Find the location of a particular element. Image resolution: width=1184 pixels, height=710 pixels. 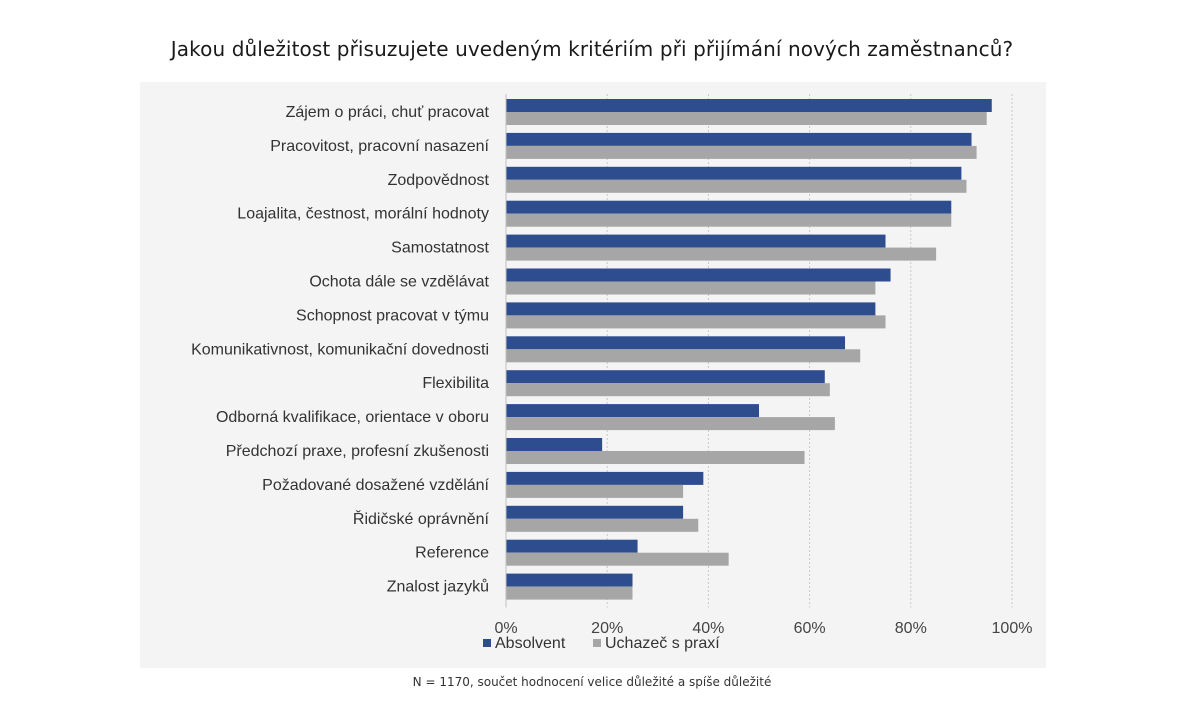

x-tick-label: 20% is located at coordinates (607, 628).